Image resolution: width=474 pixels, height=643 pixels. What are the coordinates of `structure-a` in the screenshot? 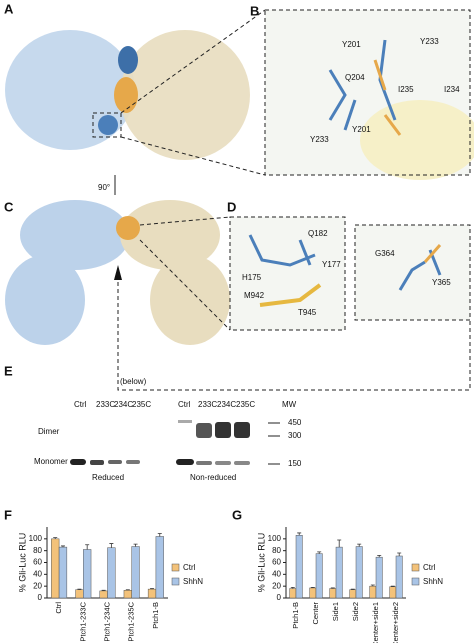 It's located at (127, 95).